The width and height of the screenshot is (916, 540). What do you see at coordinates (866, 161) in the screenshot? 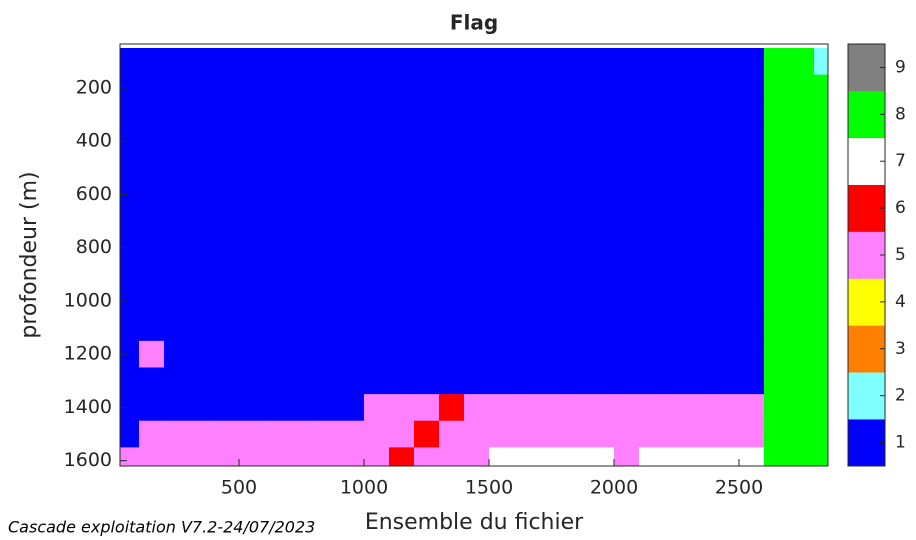
I see `colorbar-swatch` at bounding box center [866, 161].